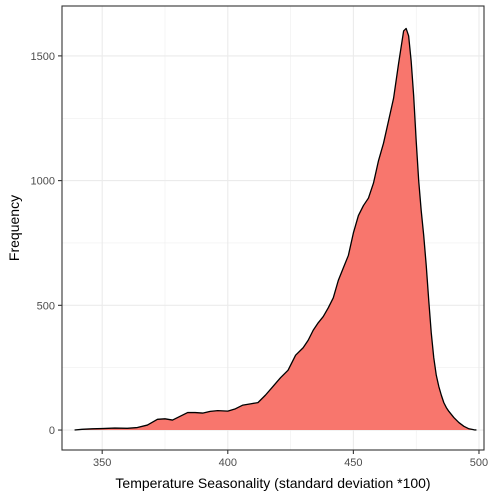  What do you see at coordinates (52, 431) in the screenshot?
I see `y-tick-label: 0` at bounding box center [52, 431].